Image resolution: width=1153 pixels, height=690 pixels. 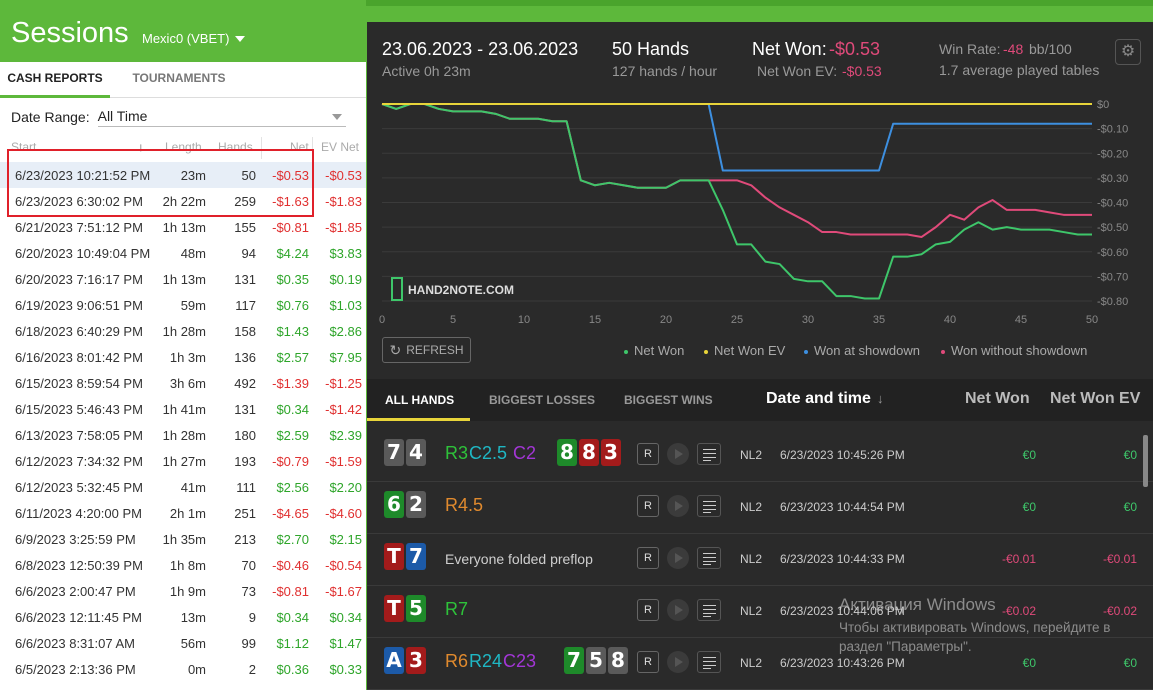 What do you see at coordinates (997, 398) in the screenshot?
I see `col-net-won: Net Won` at bounding box center [997, 398].